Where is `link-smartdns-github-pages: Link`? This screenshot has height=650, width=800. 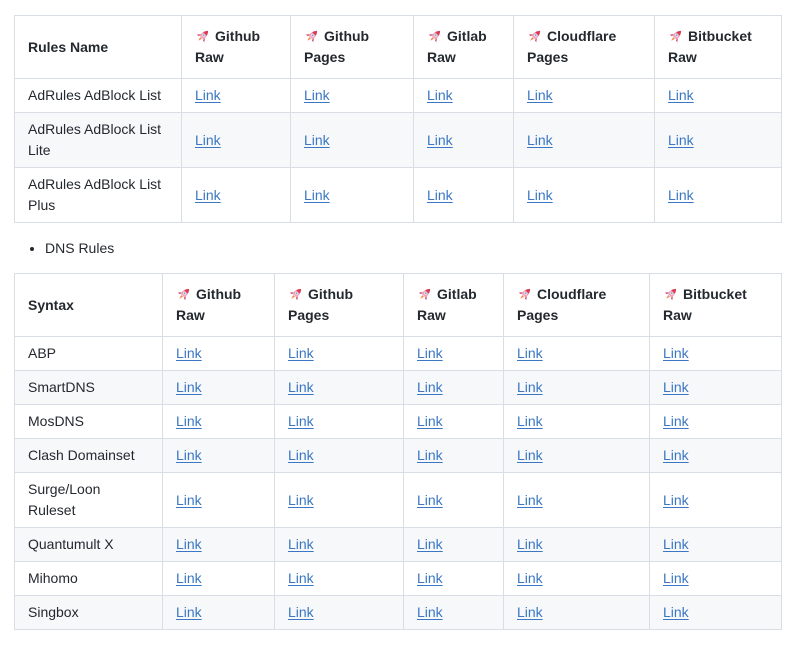
link-smartdns-github-pages: Link is located at coordinates (301, 387).